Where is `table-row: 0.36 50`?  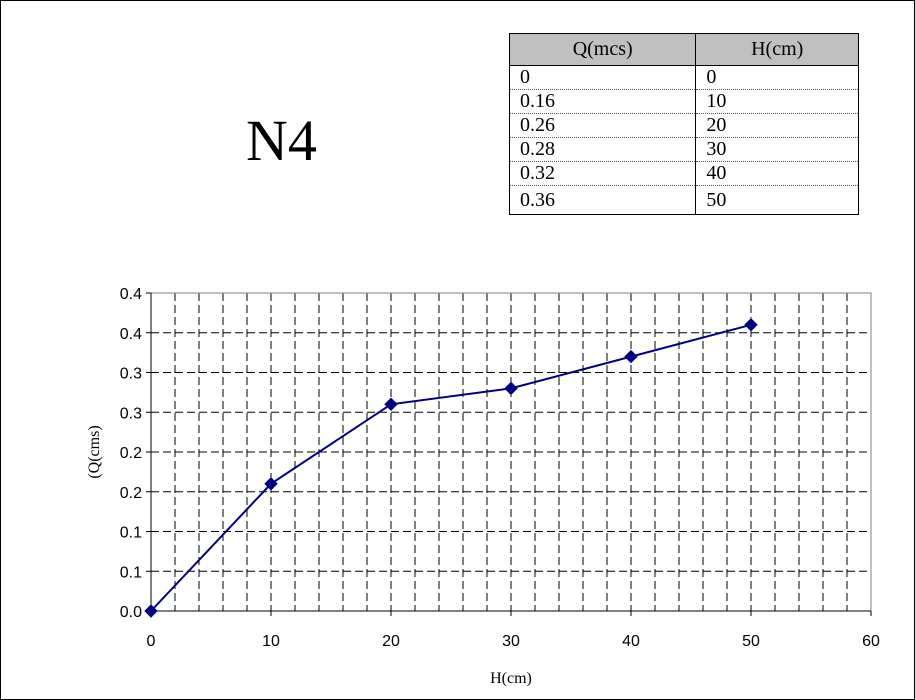 table-row: 0.36 50 is located at coordinates (683, 200).